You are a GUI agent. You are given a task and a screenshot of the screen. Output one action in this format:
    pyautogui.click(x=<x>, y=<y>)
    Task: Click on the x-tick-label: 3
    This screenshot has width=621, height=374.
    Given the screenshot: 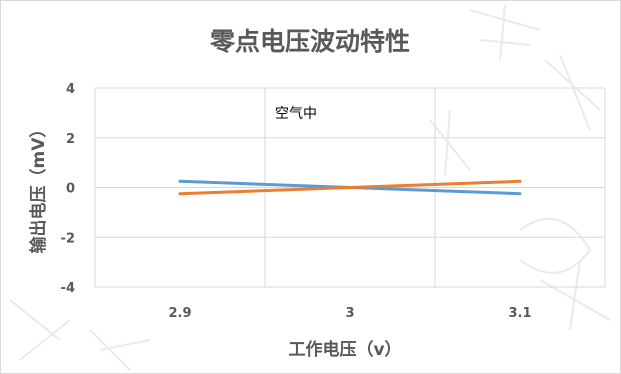 What is the action you would take?
    pyautogui.click(x=349, y=313)
    